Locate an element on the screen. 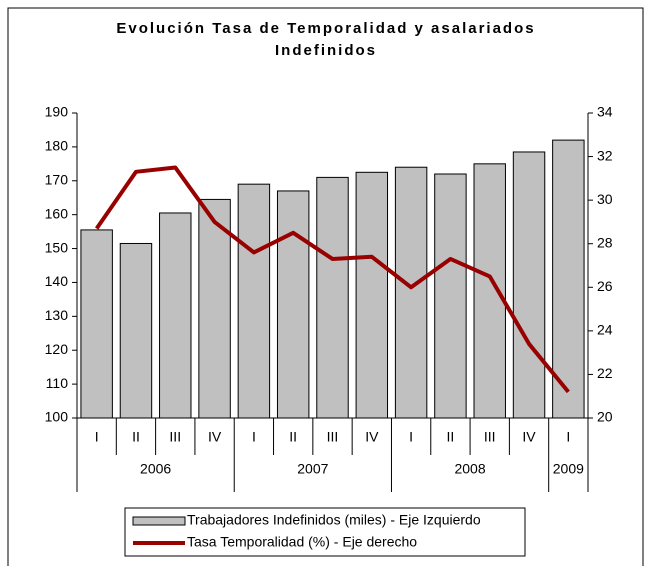  legend-swatch is located at coordinates (159, 521).